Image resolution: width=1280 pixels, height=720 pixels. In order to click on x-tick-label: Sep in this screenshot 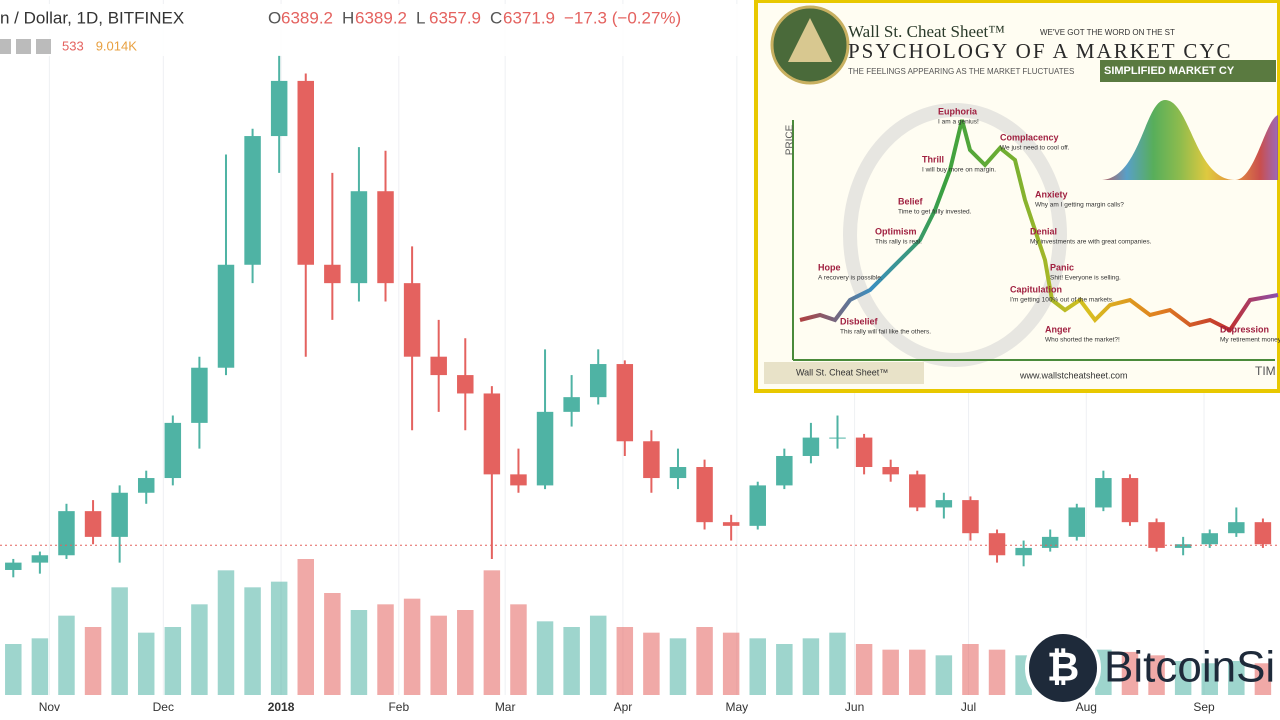, I will do `click(1204, 707)`.